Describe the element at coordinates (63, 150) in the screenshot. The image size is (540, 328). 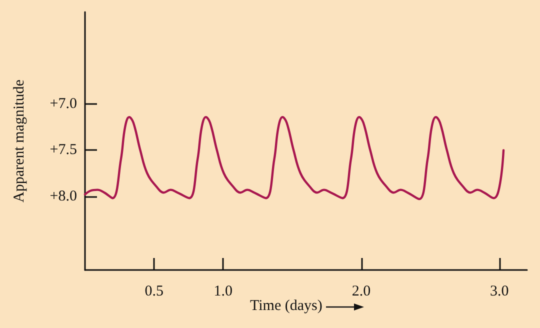
I see `y-tick-label: +7.5` at that location.